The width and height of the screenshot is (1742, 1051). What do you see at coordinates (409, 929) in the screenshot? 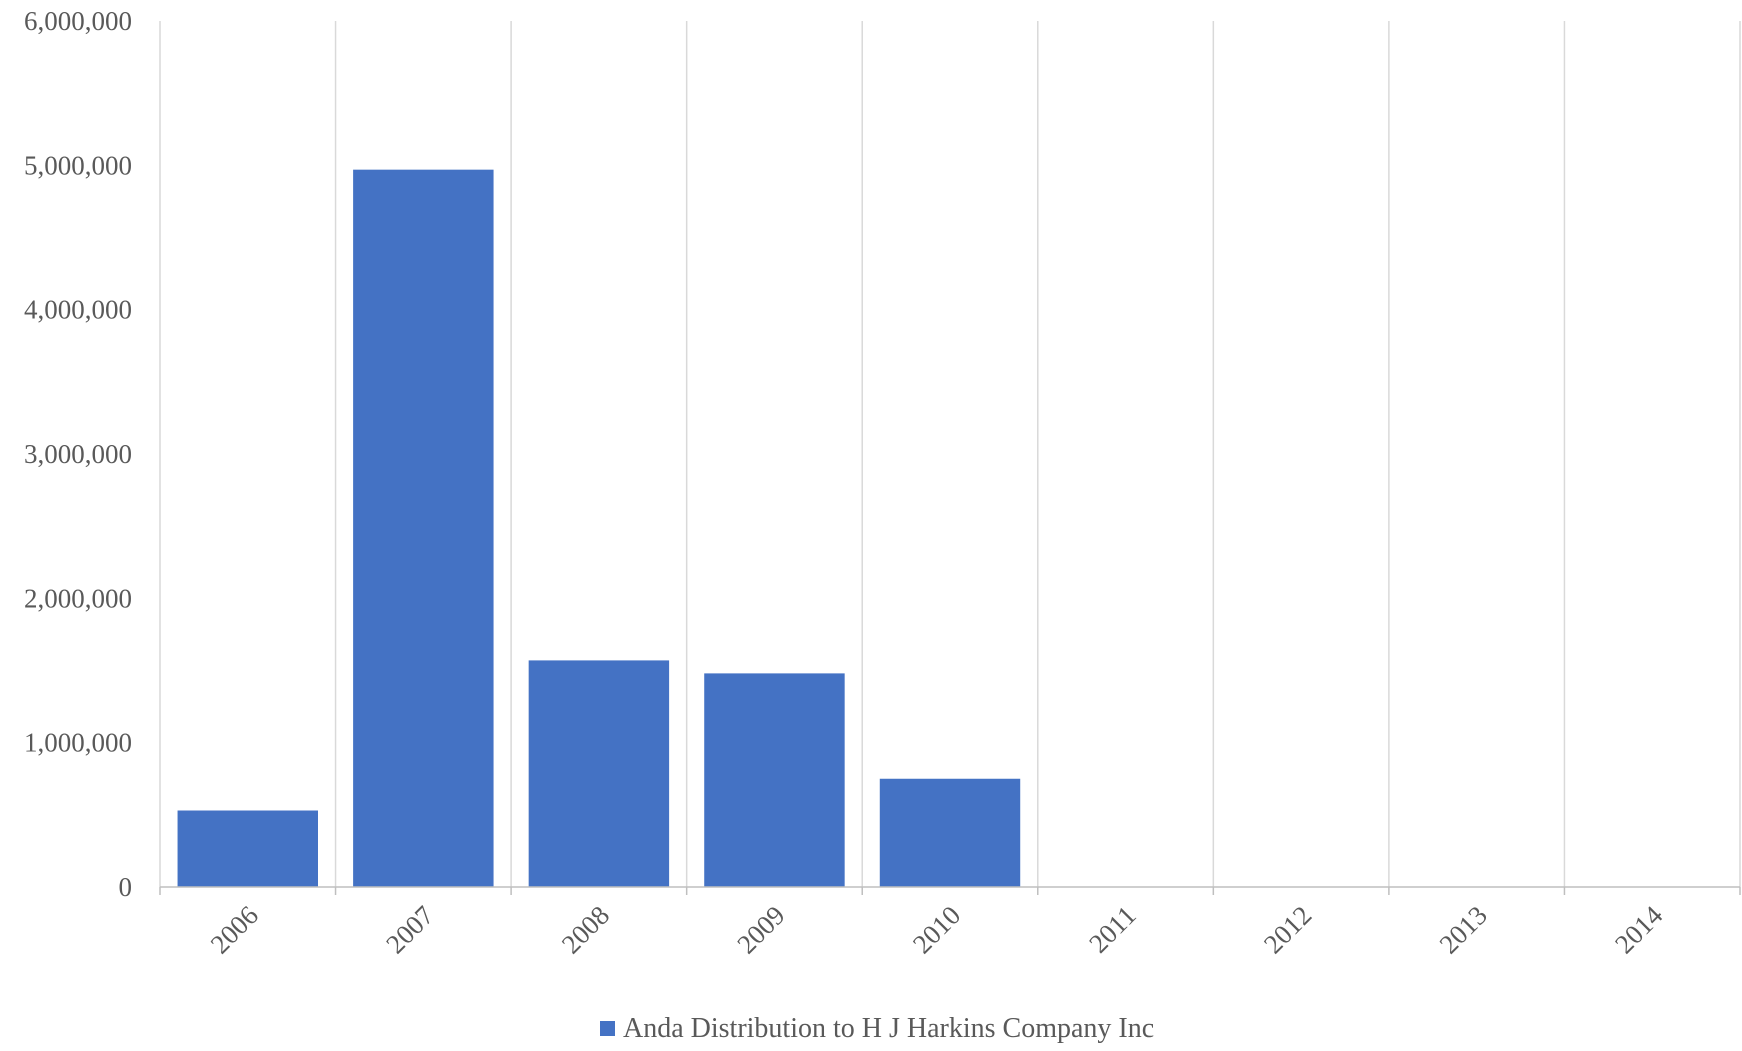
I see `x-tick-label: 2007` at bounding box center [409, 929].